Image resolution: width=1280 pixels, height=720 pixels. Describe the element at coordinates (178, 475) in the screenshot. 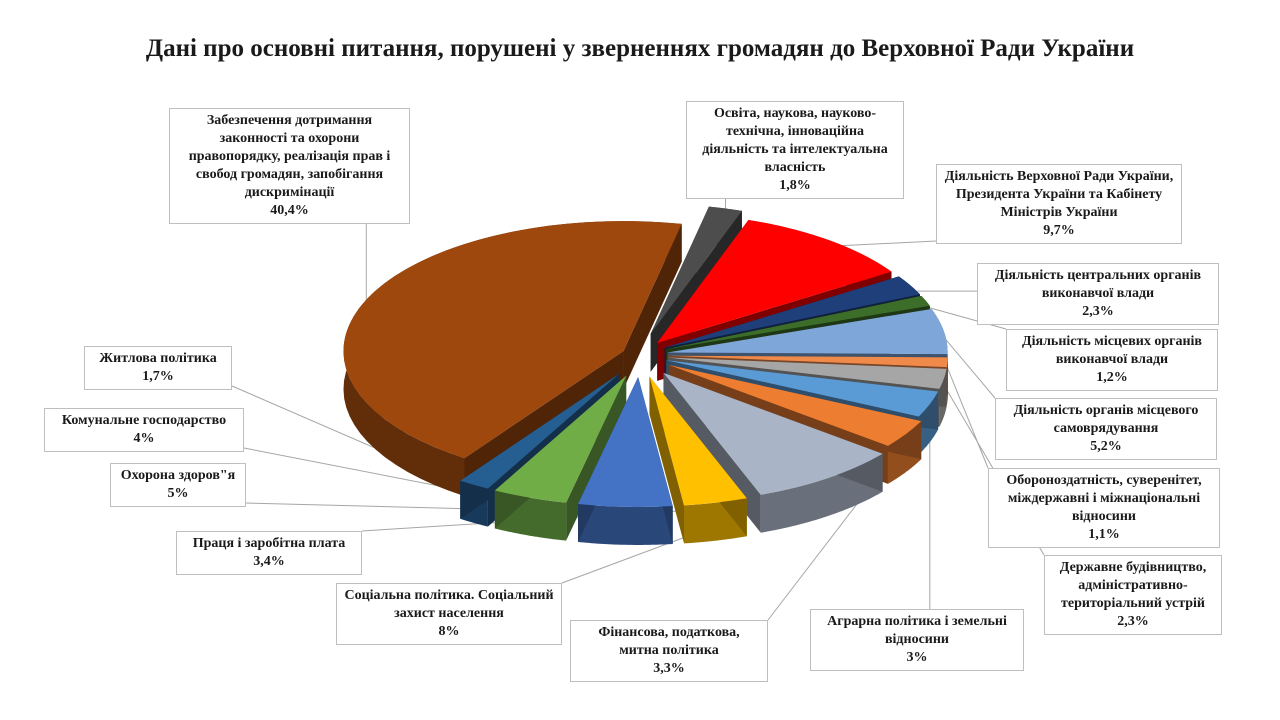

I see `slice-name: Охорона здоров"я` at that location.